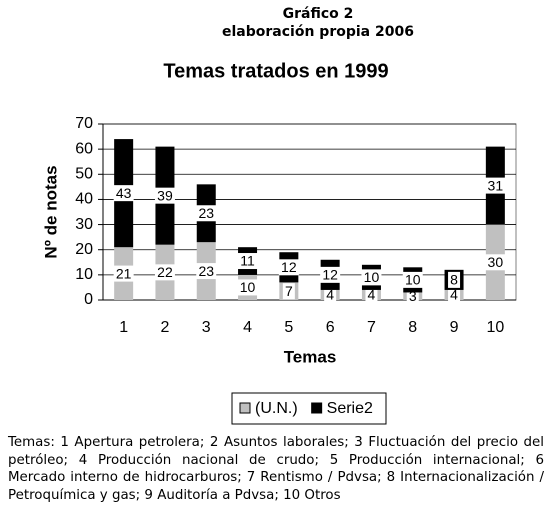  Describe the element at coordinates (247, 327) in the screenshot. I see `x-tick-label: 4` at that location.